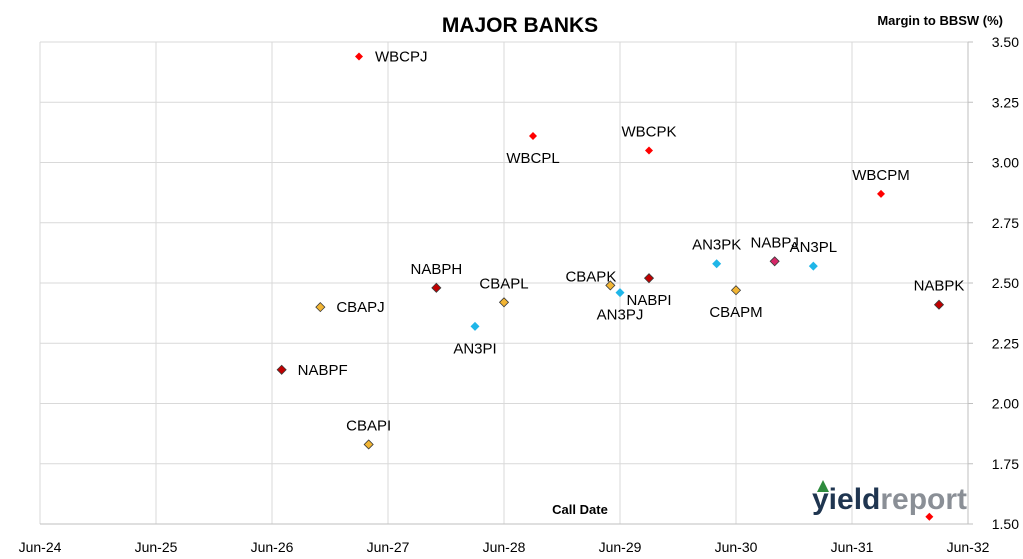 This screenshot has width=1023, height=559. What do you see at coordinates (320, 307) in the screenshot?
I see `data-point-cbapj` at bounding box center [320, 307].